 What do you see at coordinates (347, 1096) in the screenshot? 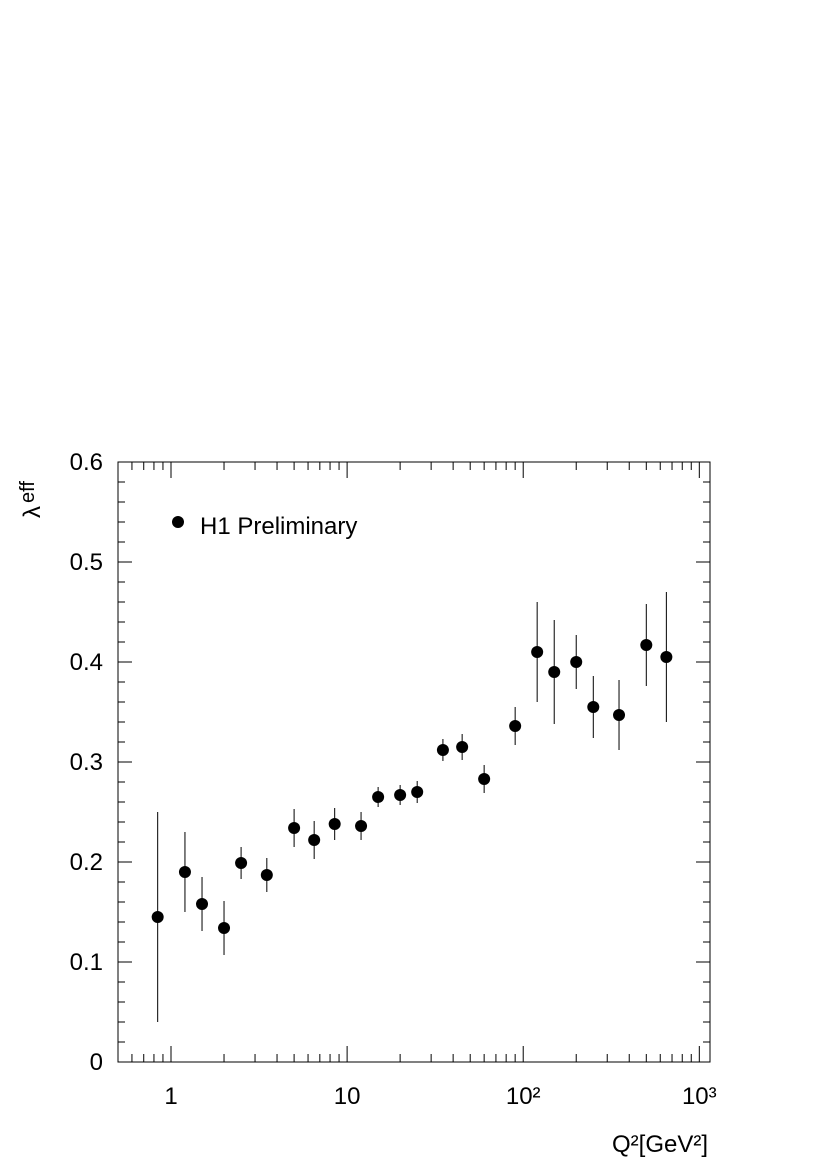
I see `x-tick-label: 10` at bounding box center [347, 1096].